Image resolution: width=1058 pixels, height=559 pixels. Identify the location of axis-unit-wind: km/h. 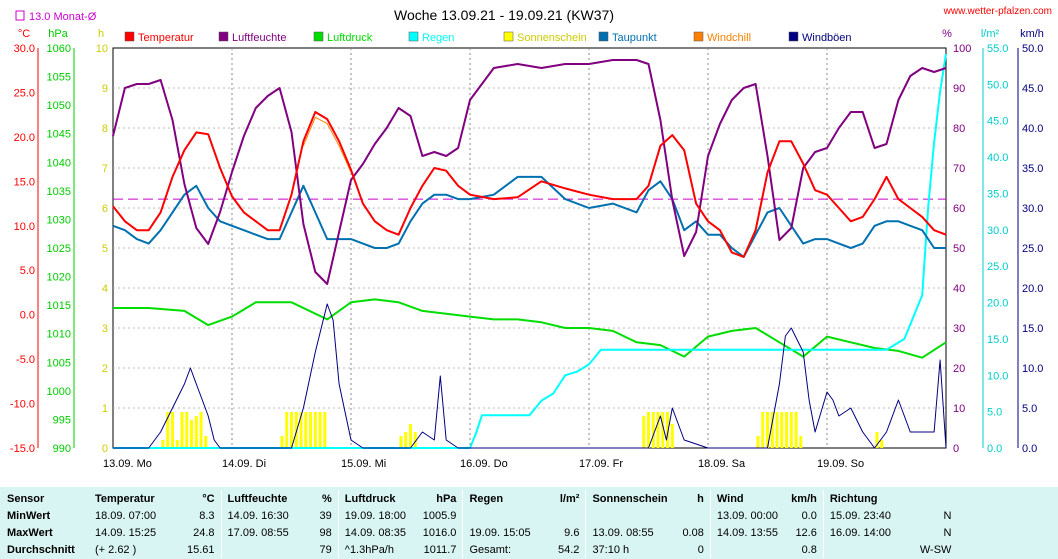
(1032, 34).